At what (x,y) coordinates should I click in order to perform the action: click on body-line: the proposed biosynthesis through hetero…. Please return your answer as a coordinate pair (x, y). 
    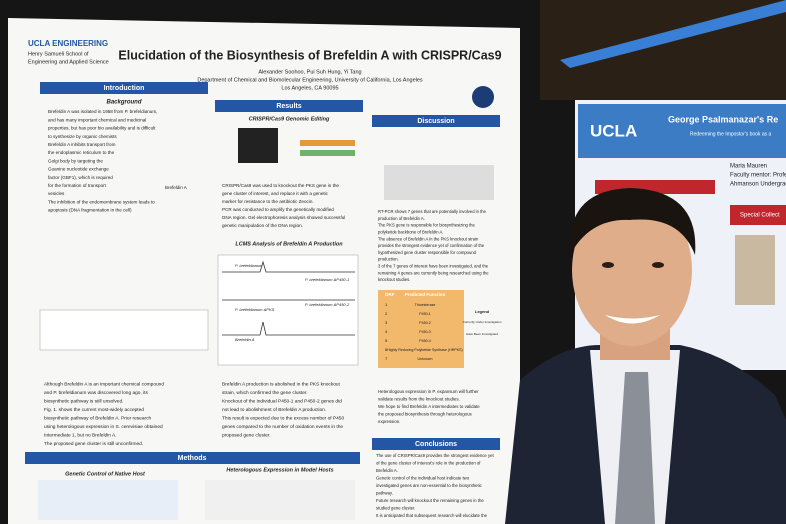
    Looking at the image, I should click on (425, 414).